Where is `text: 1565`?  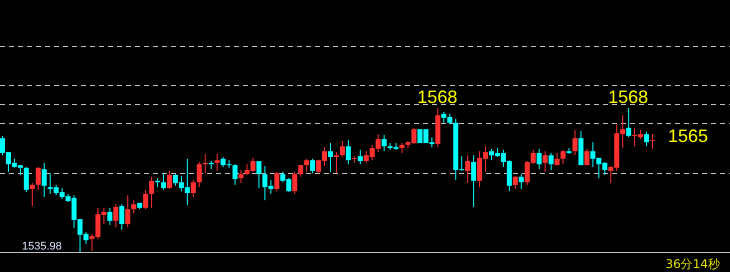 text: 1565 is located at coordinates (688, 136).